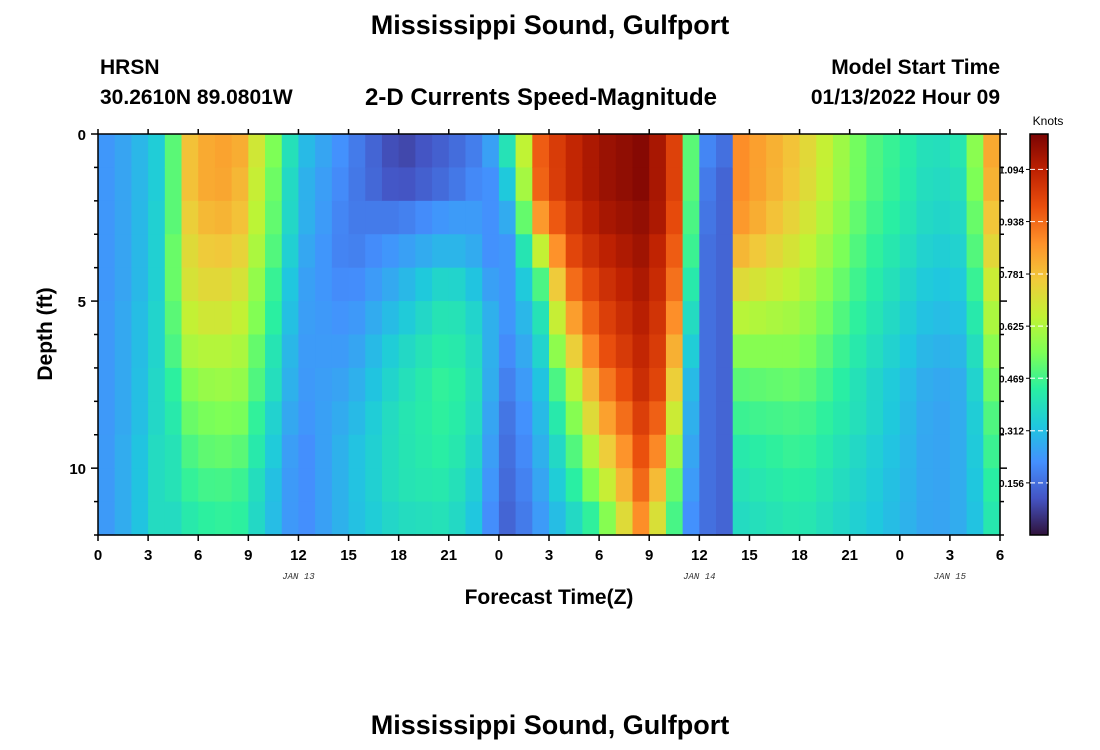 The height and width of the screenshot is (750, 1100). Describe the element at coordinates (1039, 334) in the screenshot. I see `colorbar-gradient` at that location.